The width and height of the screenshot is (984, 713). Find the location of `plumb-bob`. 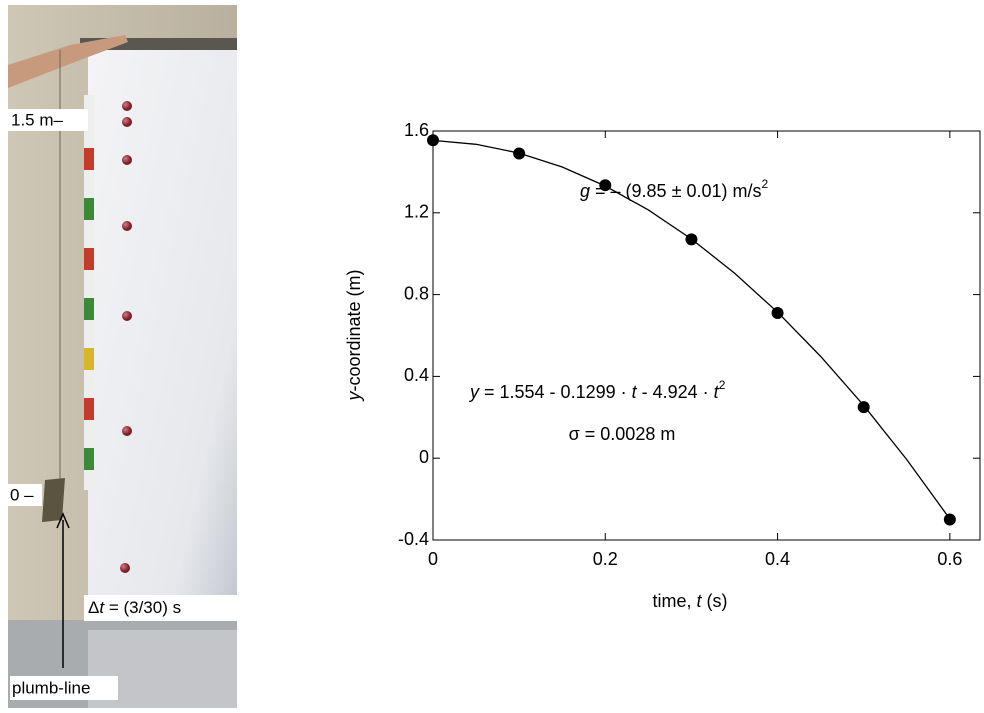

plumb-bob is located at coordinates (53, 500).